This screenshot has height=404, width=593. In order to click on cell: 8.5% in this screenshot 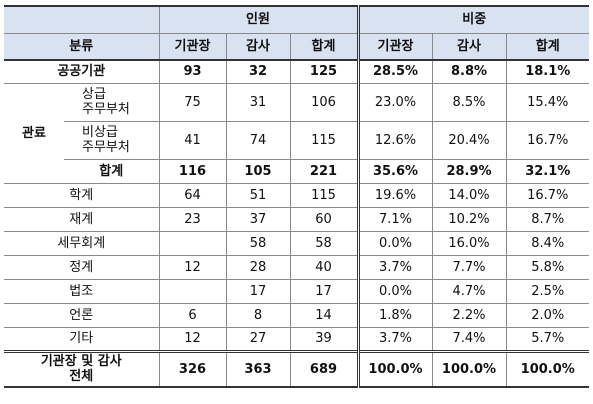, I will do `click(468, 102)`.